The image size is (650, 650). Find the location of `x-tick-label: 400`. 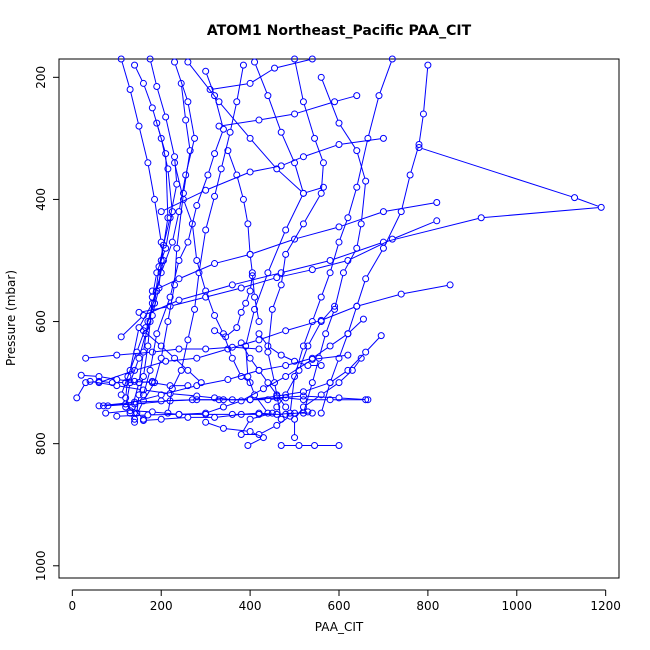

x-tick-label: 400 is located at coordinates (250, 606).